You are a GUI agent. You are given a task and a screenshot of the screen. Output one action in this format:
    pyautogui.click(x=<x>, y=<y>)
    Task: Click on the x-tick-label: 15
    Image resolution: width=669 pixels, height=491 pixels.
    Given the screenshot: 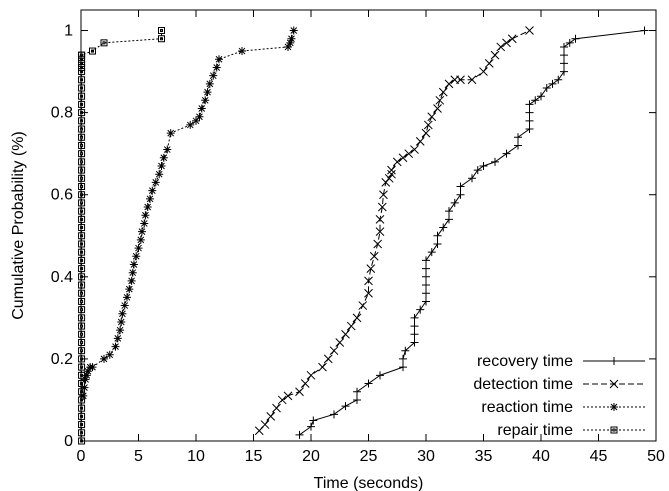 What is the action you would take?
    pyautogui.click(x=254, y=456)
    